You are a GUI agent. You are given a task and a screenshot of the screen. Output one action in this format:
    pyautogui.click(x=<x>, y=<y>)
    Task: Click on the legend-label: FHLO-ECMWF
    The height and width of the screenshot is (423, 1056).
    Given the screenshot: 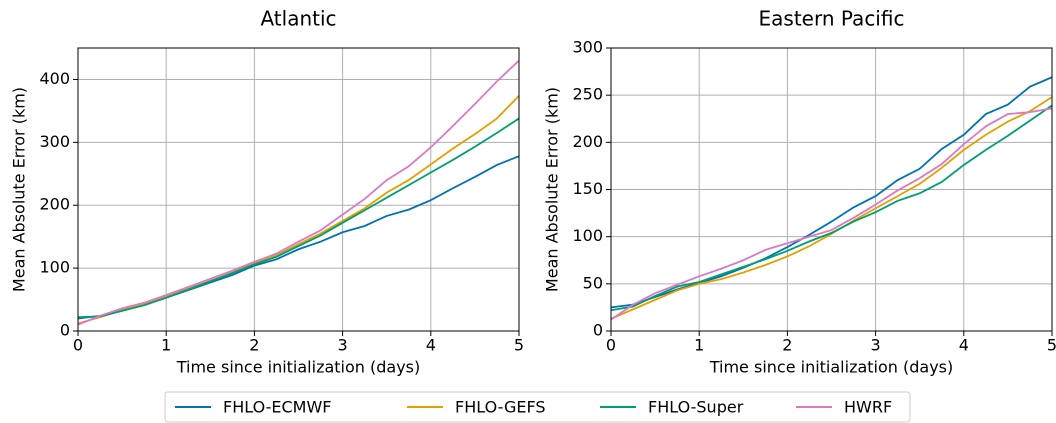 What is the action you would take?
    pyautogui.click(x=277, y=407)
    